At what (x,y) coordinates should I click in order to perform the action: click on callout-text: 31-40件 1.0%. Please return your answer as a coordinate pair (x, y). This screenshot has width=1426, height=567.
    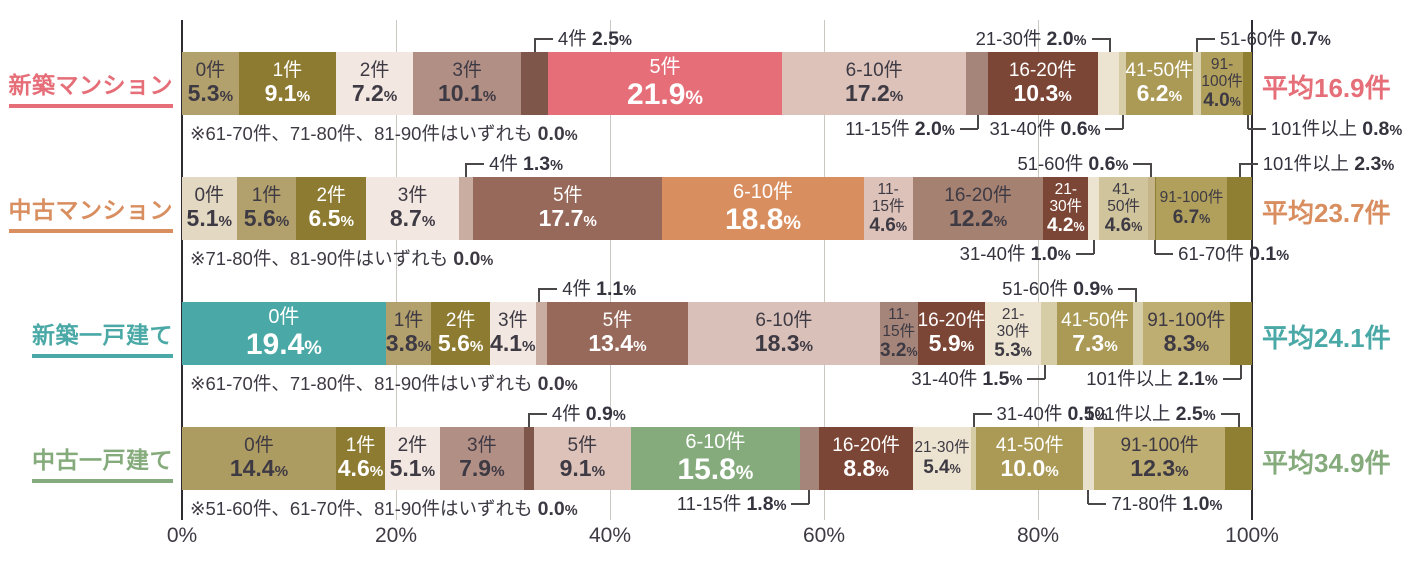
    Looking at the image, I should click on (1015, 254).